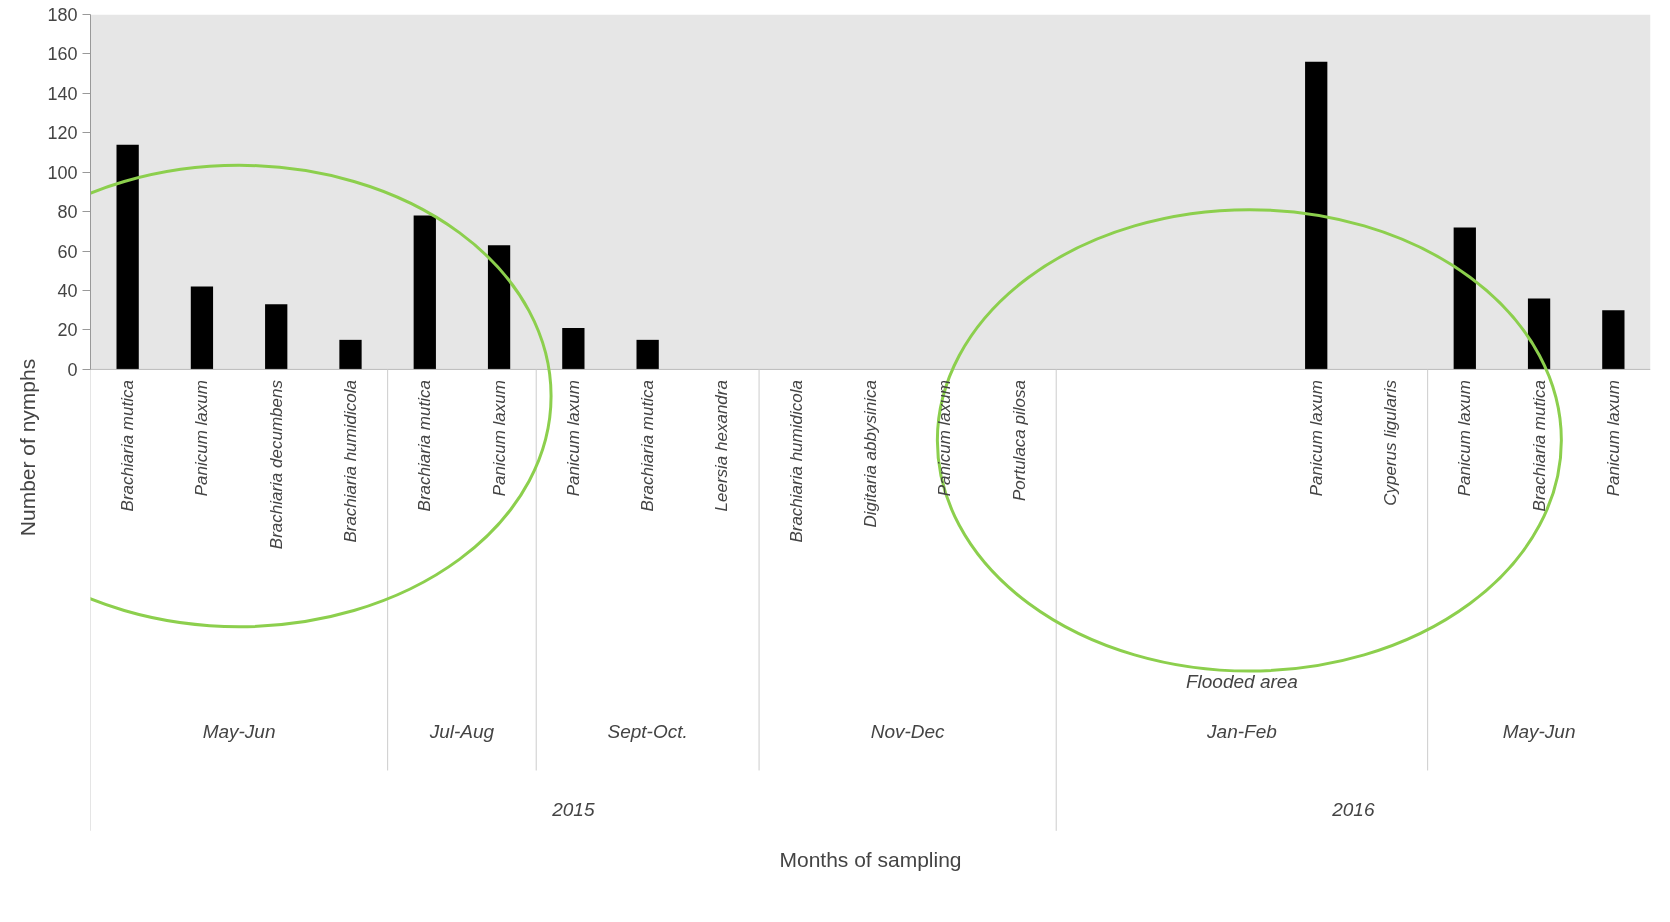 Image resolution: width=1670 pixels, height=922 pixels. Describe the element at coordinates (62, 172) in the screenshot. I see `y-tick-label: 100` at that location.